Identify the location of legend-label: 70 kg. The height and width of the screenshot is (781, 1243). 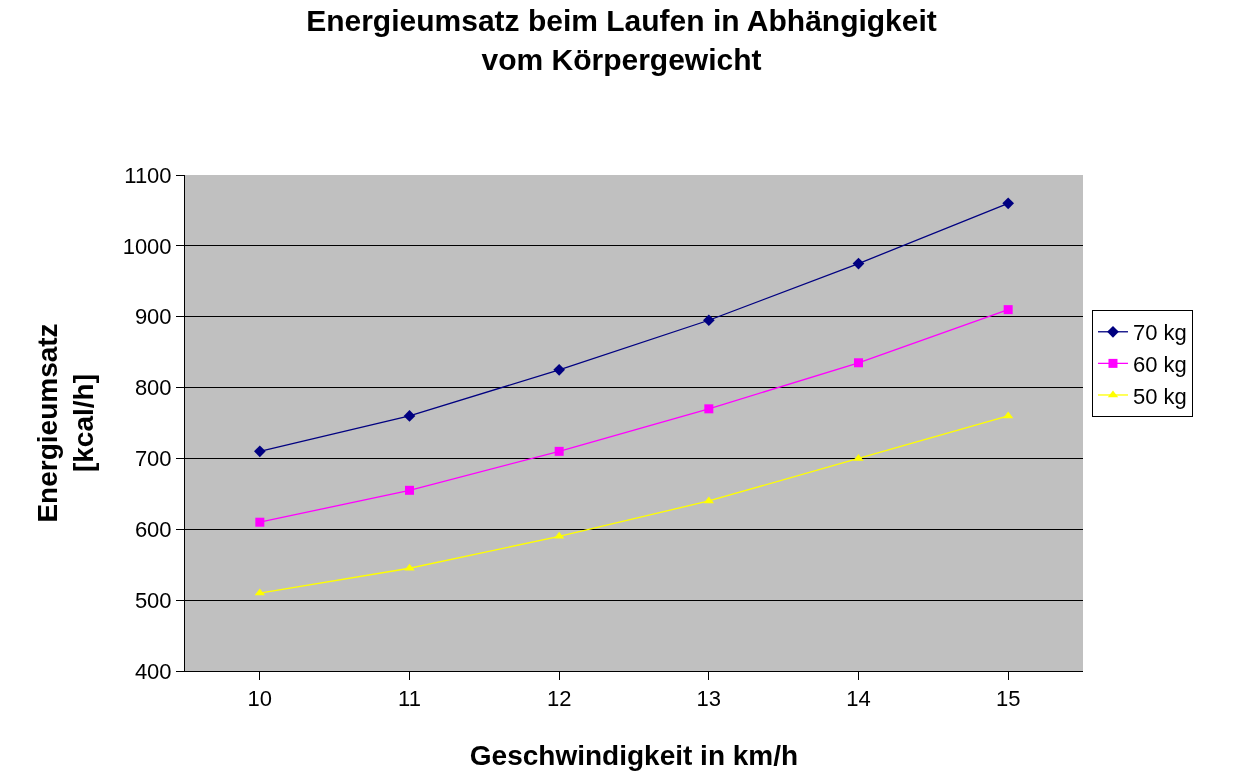
(1159, 333).